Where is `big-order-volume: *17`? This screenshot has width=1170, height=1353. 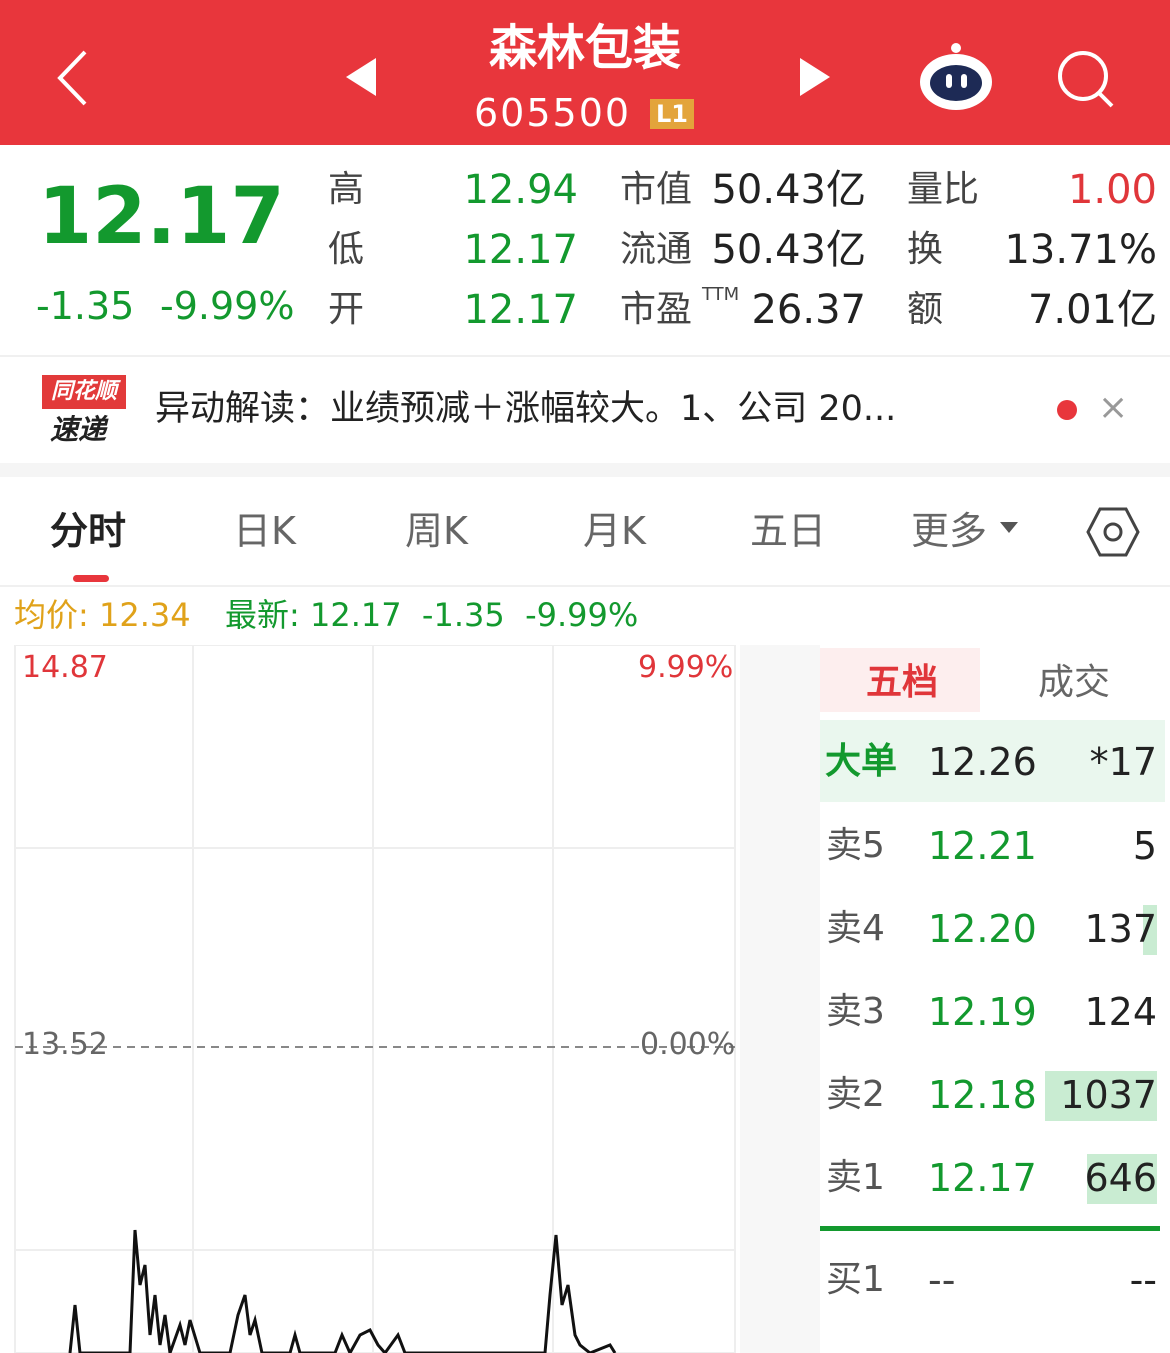
big-order-volume: *17 is located at coordinates (1123, 762).